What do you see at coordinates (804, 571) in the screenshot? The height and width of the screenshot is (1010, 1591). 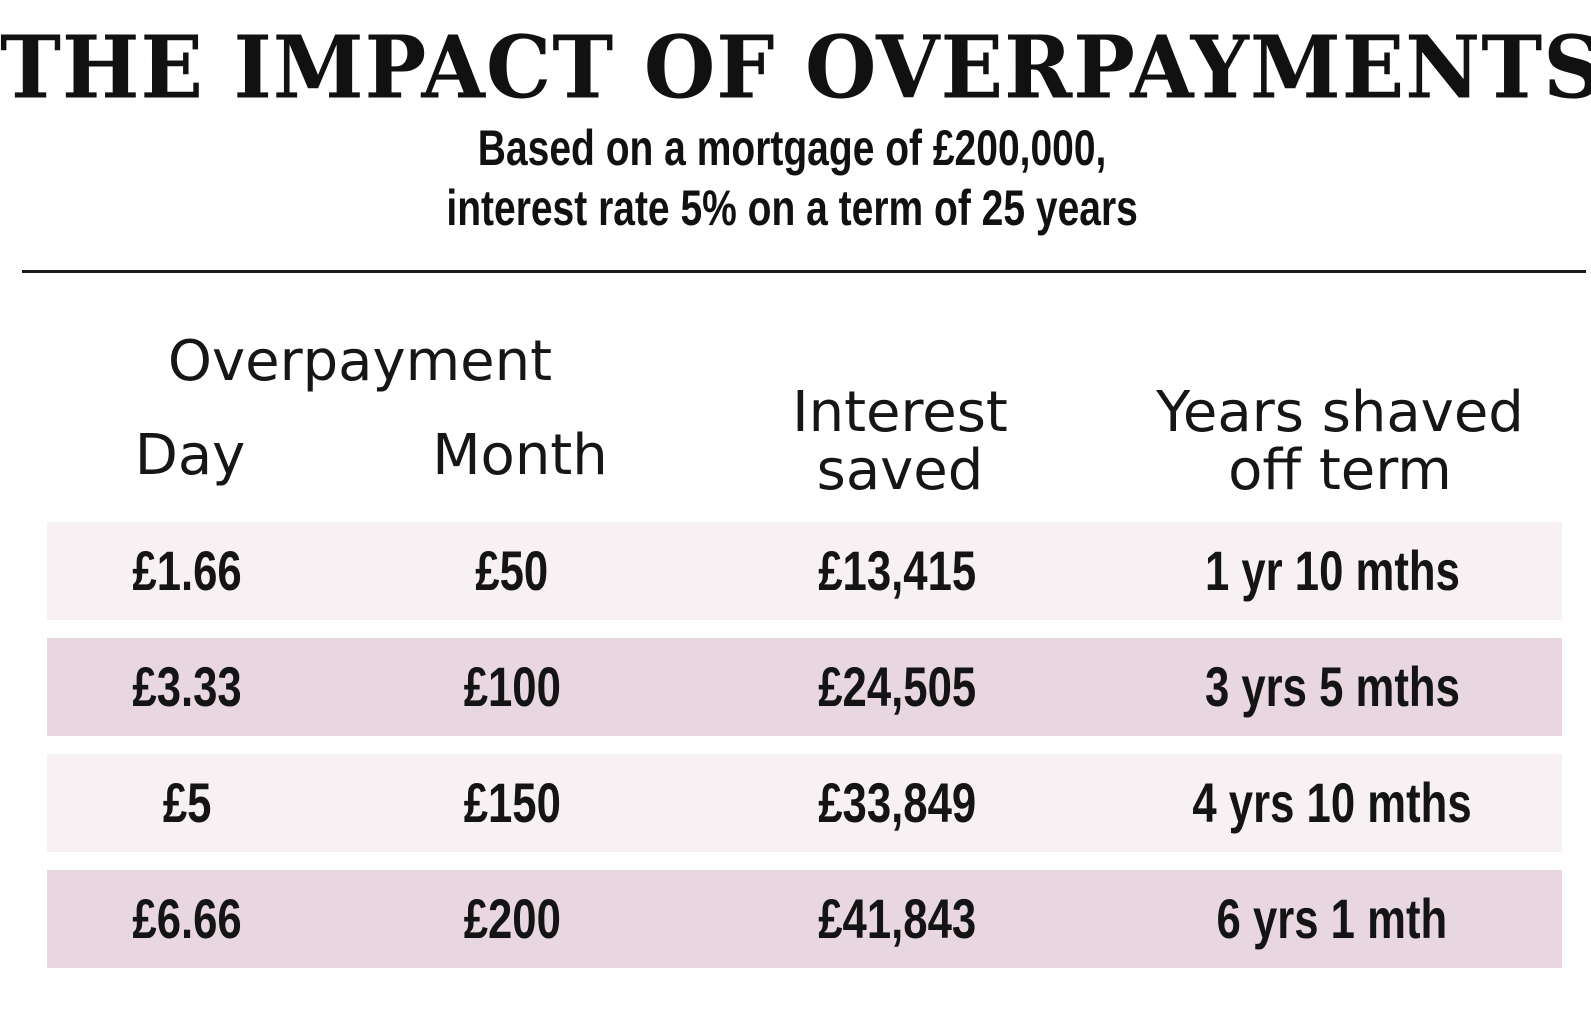 I see `table-row: £1.66 £50 £13,415 1 yr 10 mths` at bounding box center [804, 571].